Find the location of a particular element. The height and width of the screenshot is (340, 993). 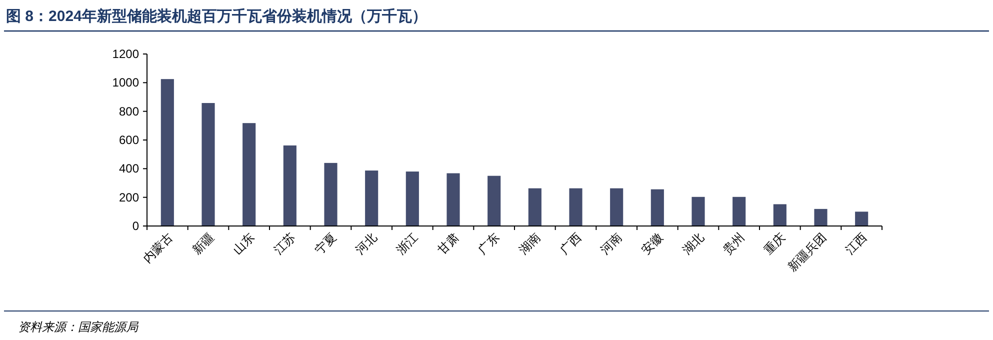

x-tick-label: 浙江 is located at coordinates (407, 244).